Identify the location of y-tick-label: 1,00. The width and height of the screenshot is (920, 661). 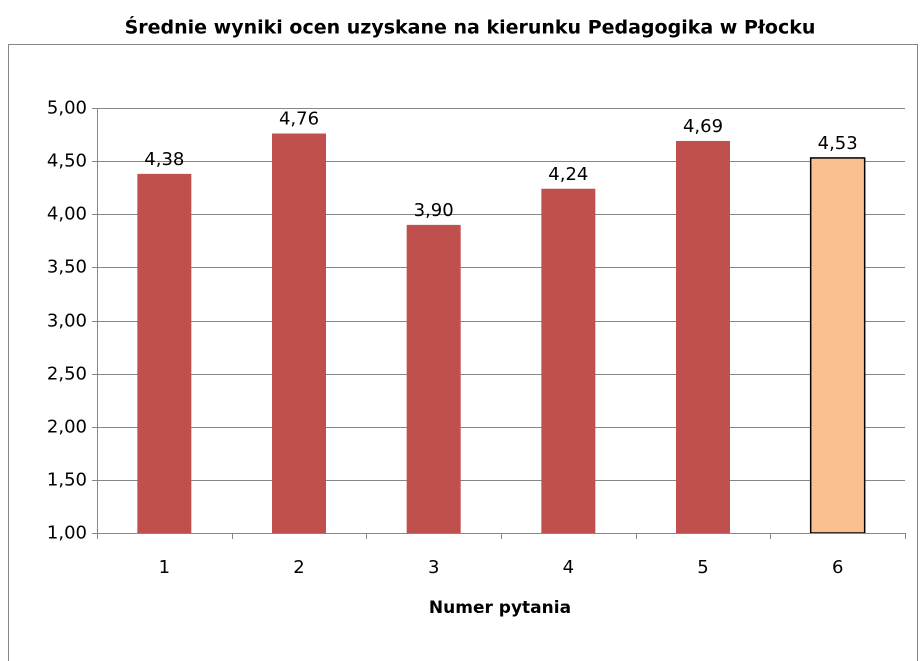
(67, 533).